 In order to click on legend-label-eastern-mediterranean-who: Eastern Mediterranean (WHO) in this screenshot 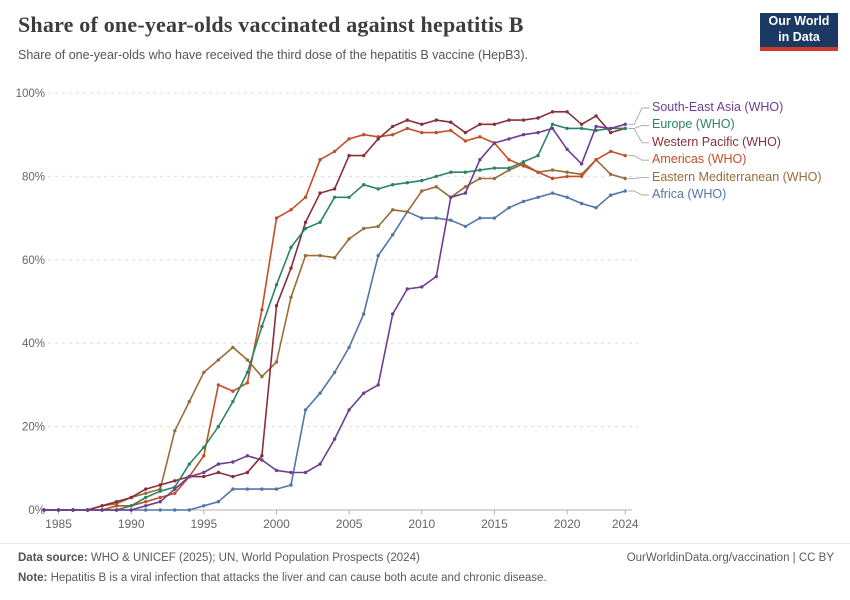, I will do `click(737, 176)`.